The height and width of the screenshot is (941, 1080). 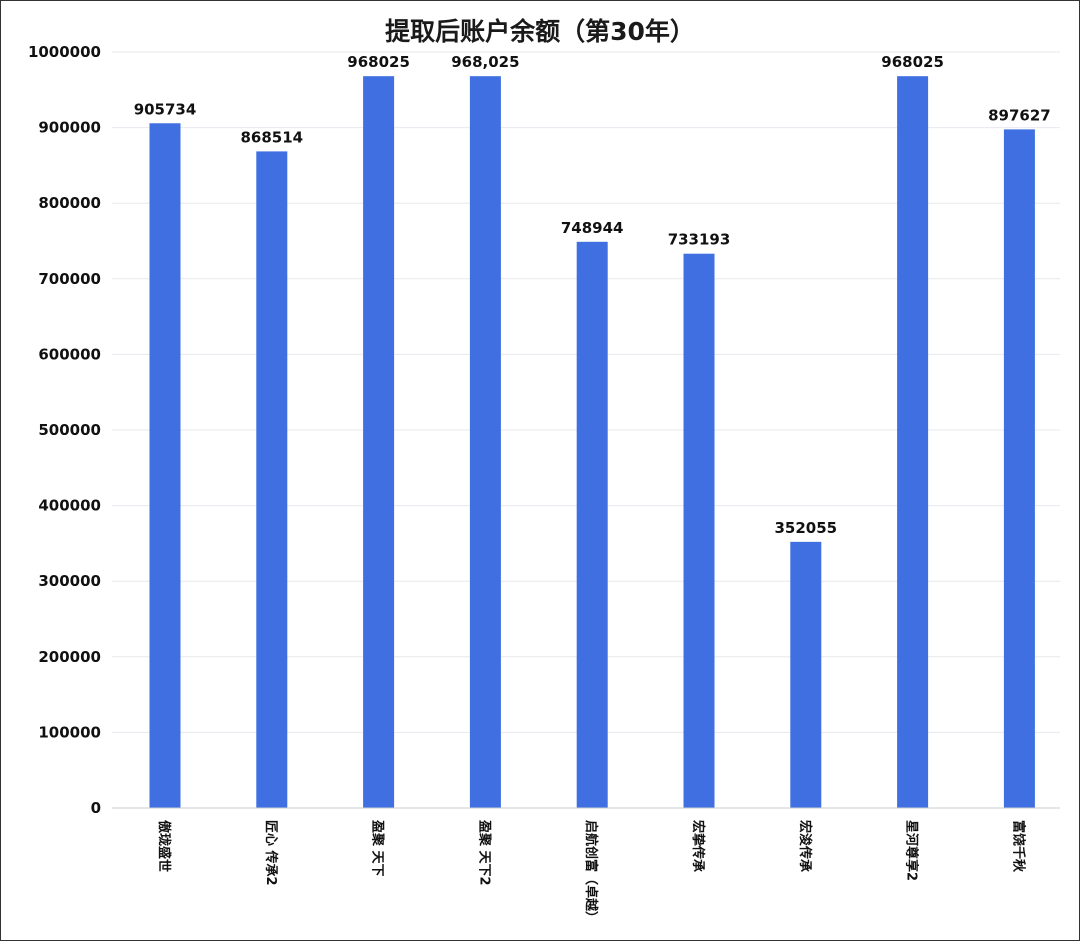 I want to click on x-tick-label: 启航创富（卓越）, so click(x=591, y=872).